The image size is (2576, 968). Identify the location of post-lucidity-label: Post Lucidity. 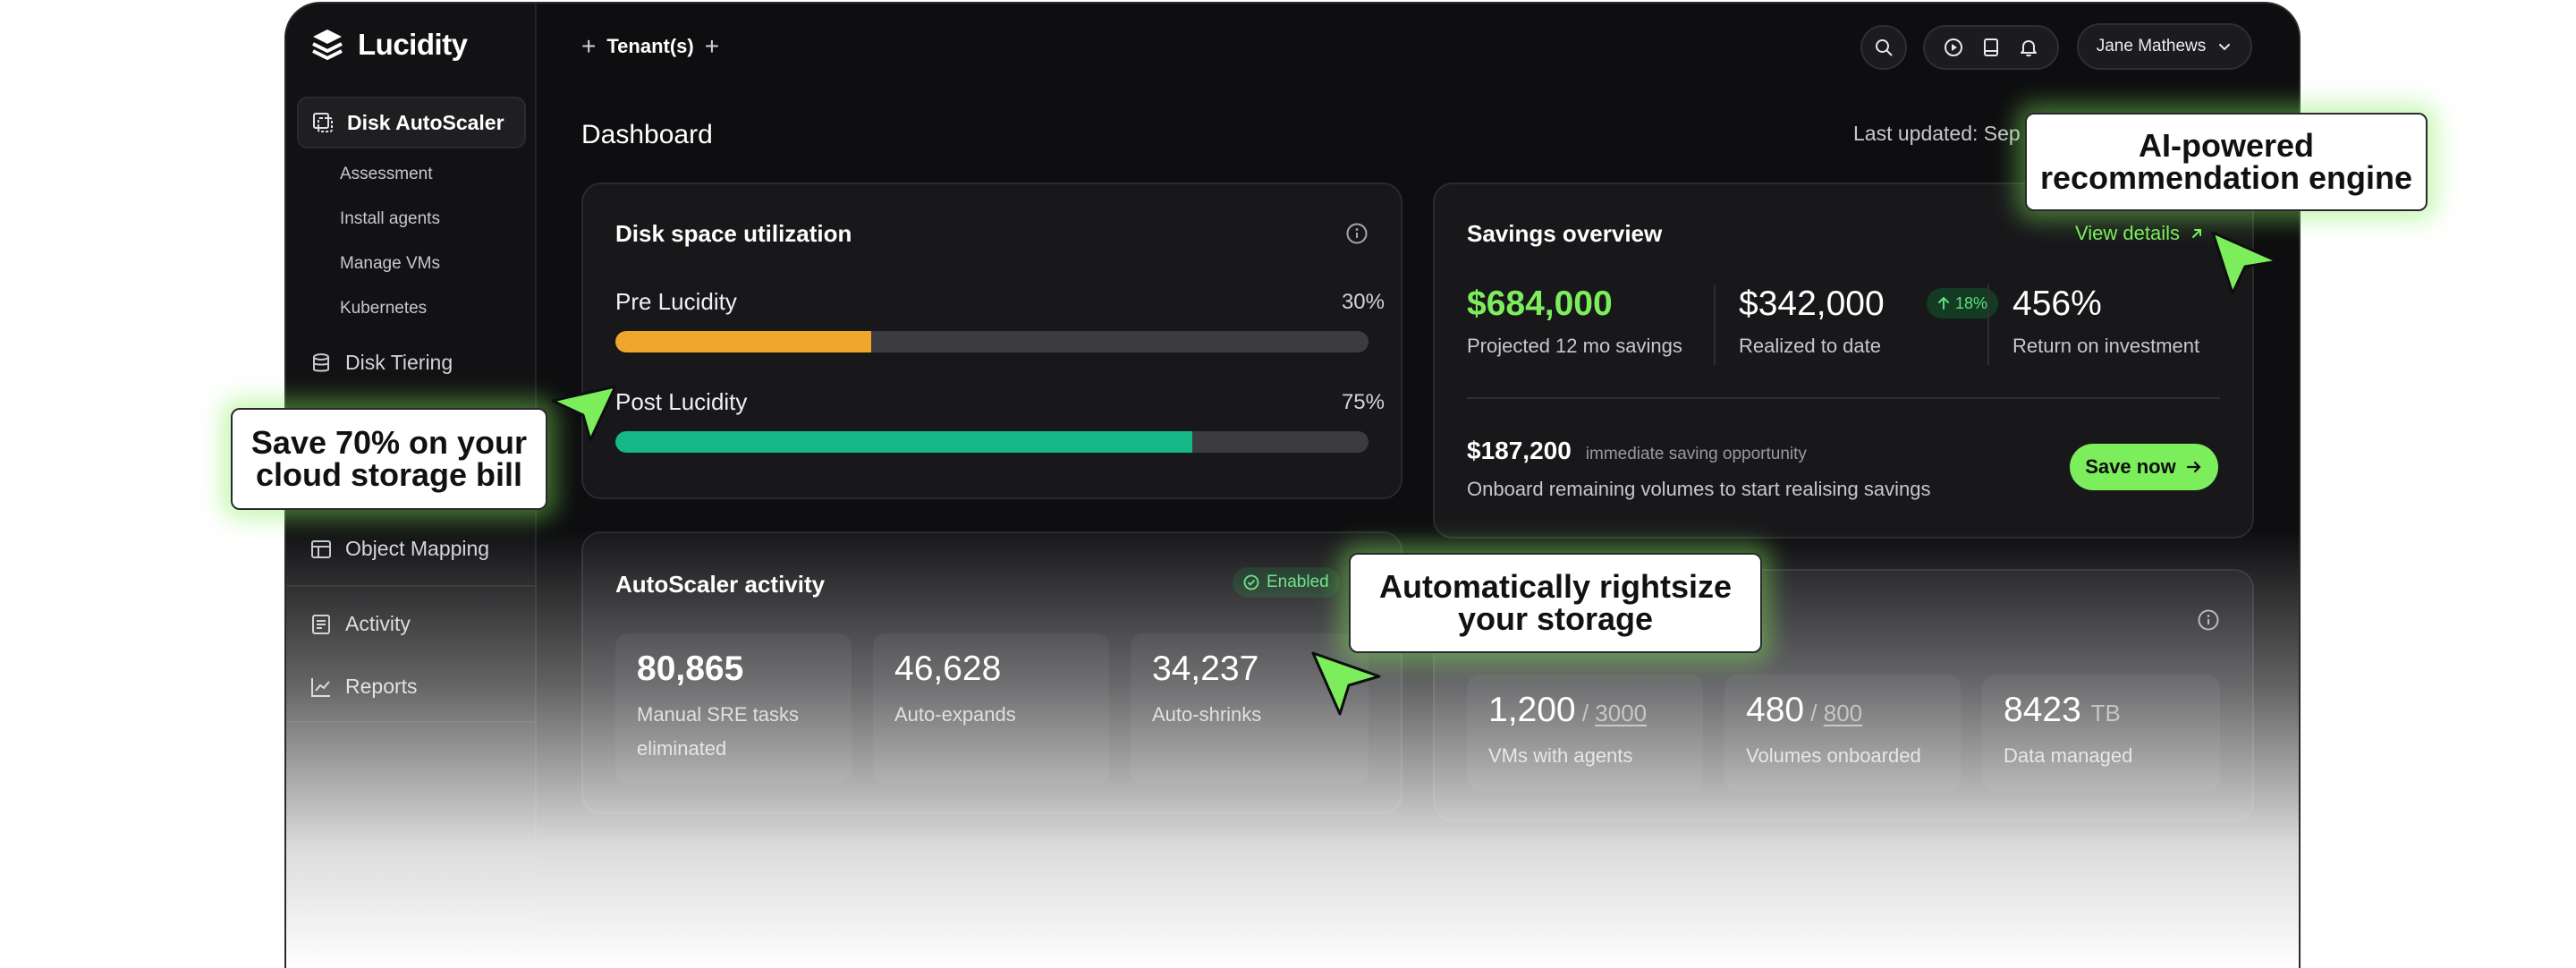
(681, 401).